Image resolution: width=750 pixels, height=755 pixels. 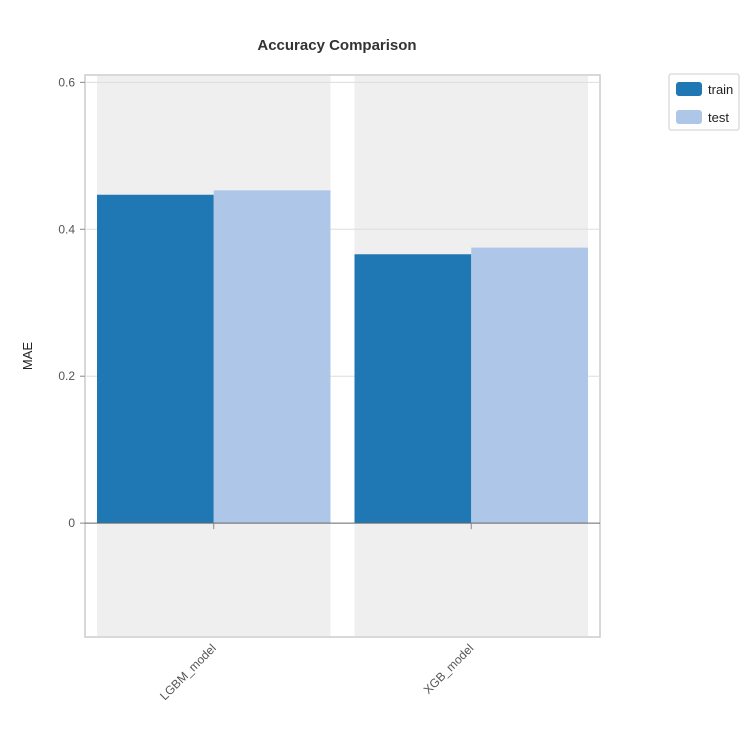 What do you see at coordinates (336, 45) in the screenshot?
I see `chart-title: Accuracy Comparison` at bounding box center [336, 45].